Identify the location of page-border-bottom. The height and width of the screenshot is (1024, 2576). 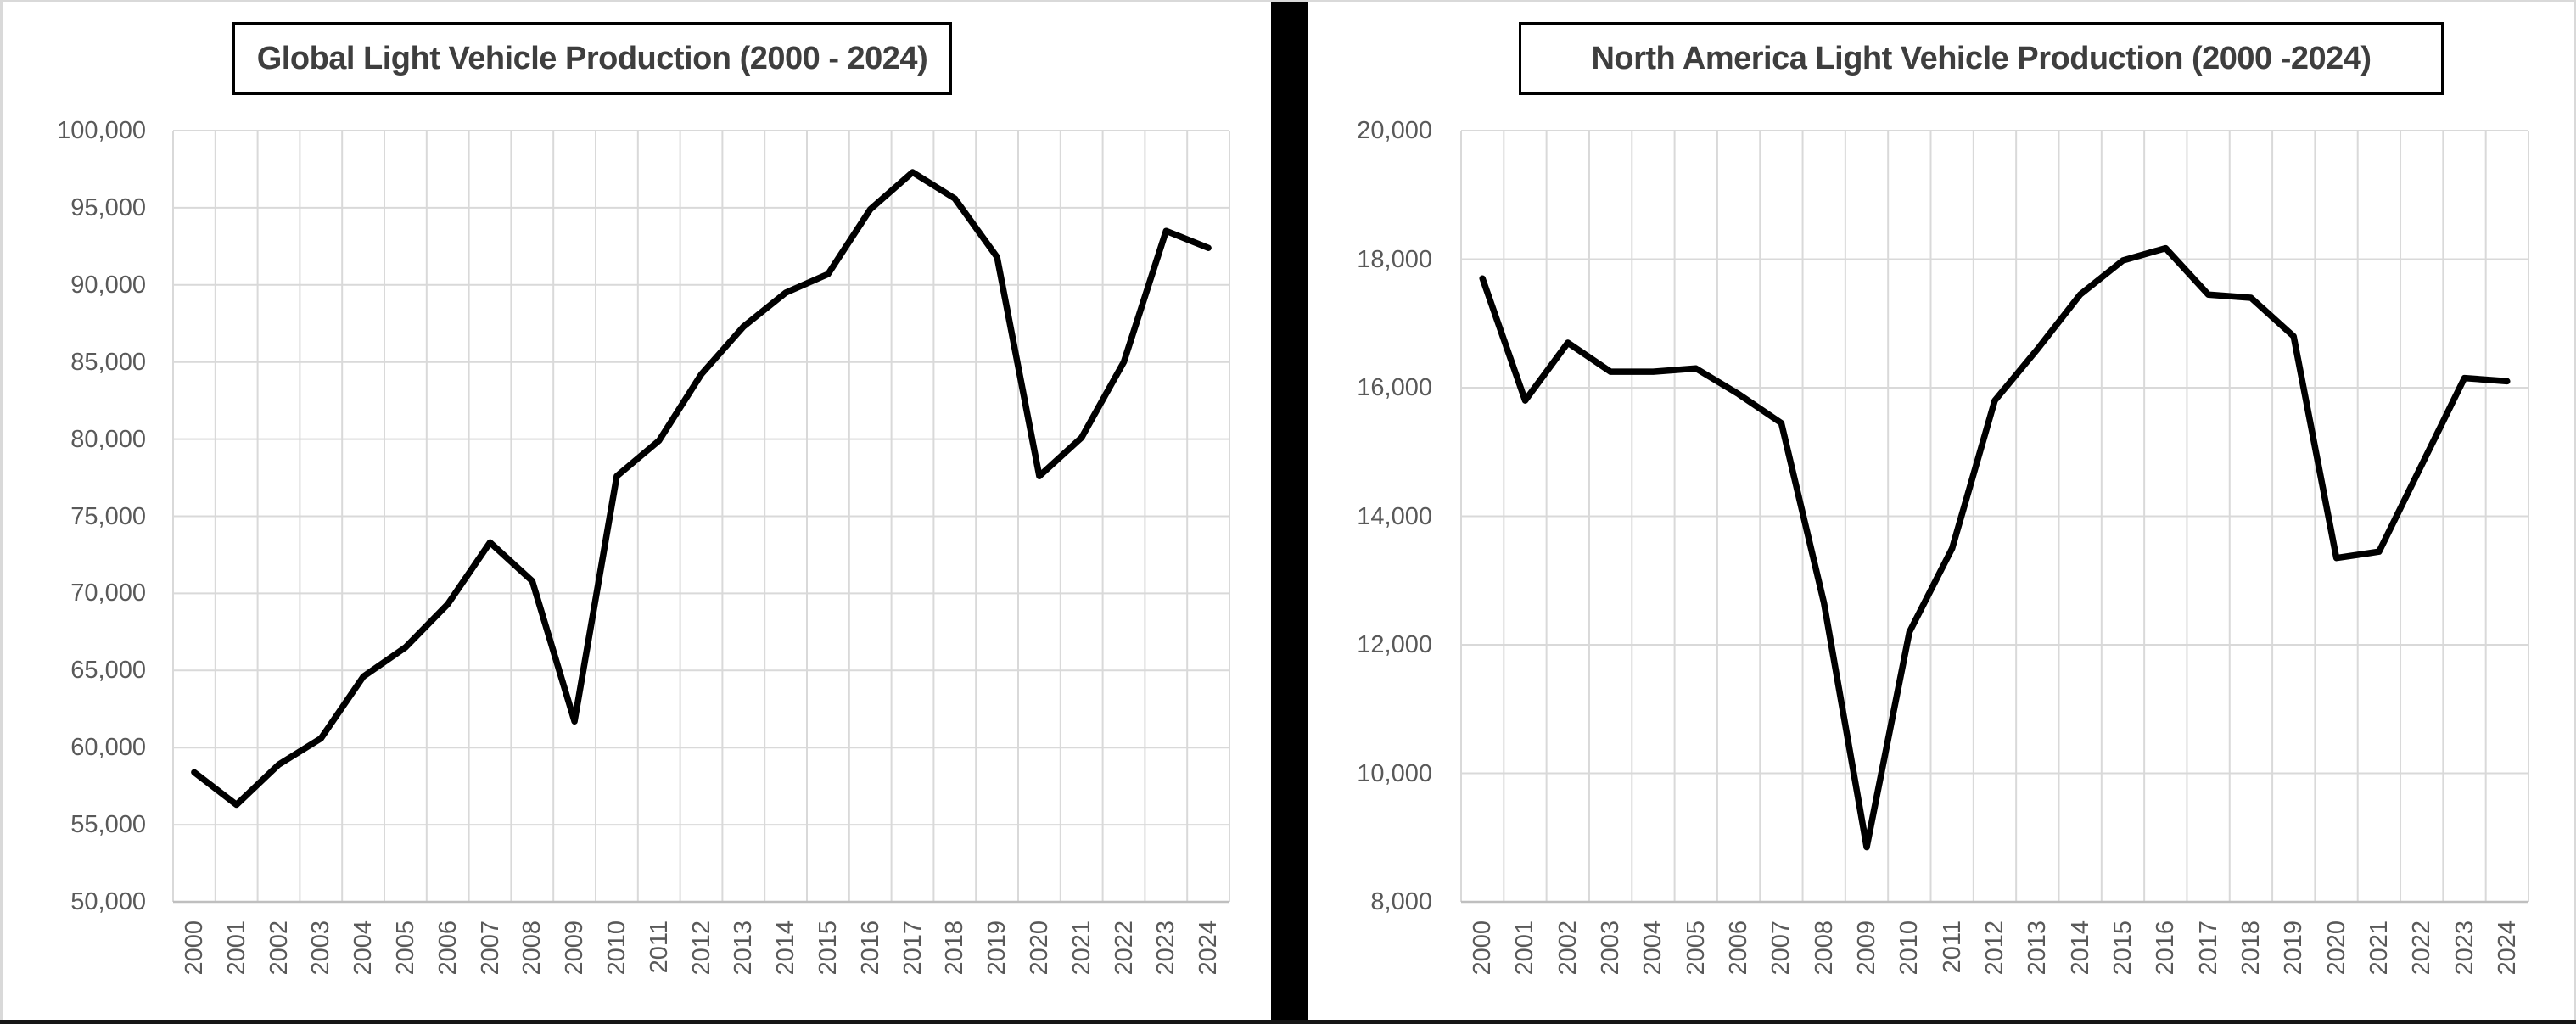
(1288, 1022).